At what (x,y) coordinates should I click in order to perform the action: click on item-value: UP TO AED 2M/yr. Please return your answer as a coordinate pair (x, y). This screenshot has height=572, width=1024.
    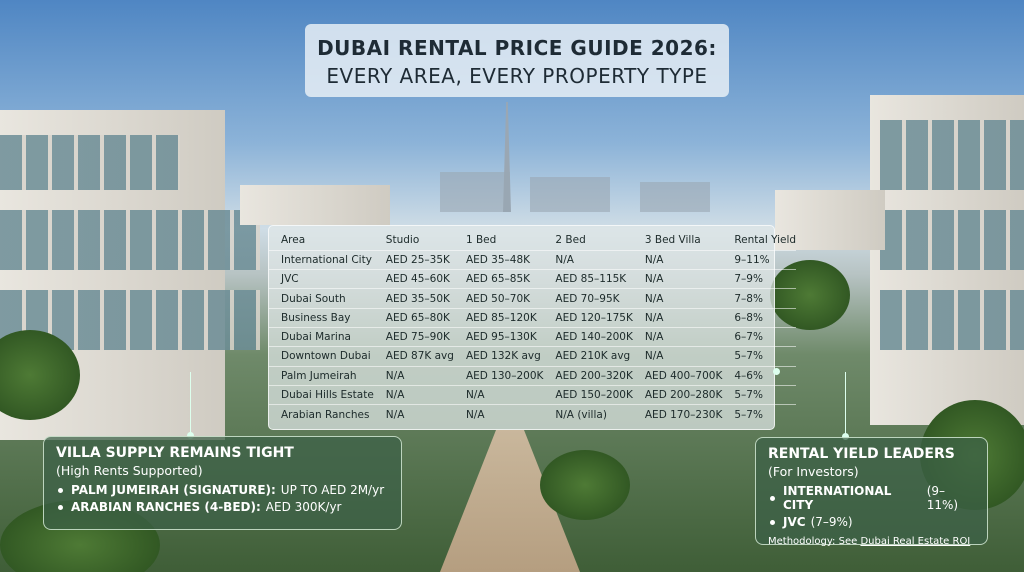
    Looking at the image, I should click on (332, 490).